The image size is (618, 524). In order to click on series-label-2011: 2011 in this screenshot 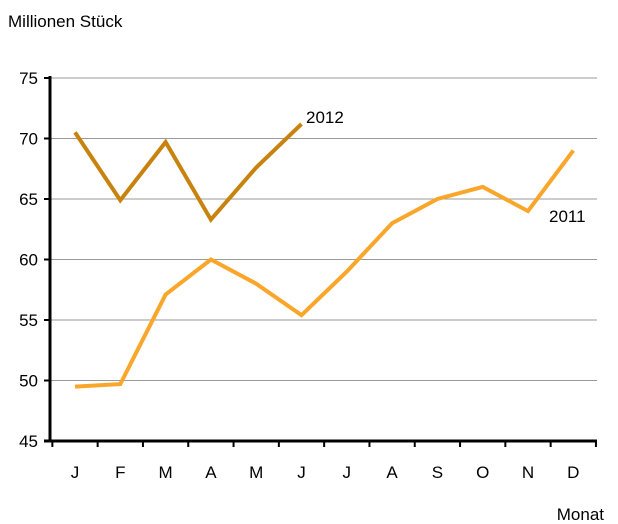, I will do `click(567, 216)`.